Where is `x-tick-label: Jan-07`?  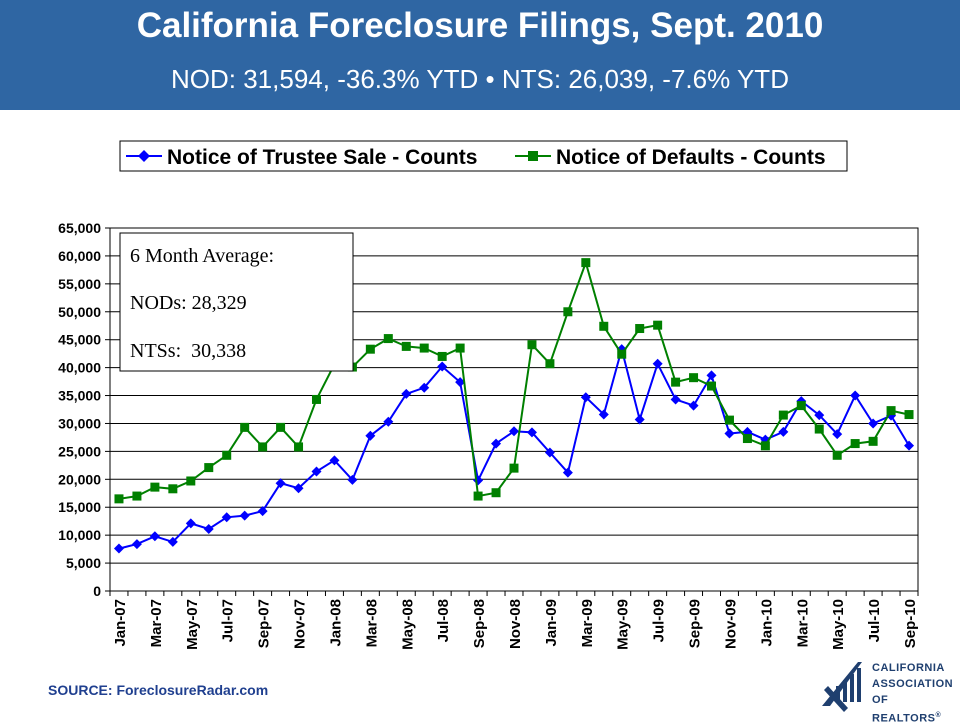
x-tick-label: Jan-07 is located at coordinates (120, 623).